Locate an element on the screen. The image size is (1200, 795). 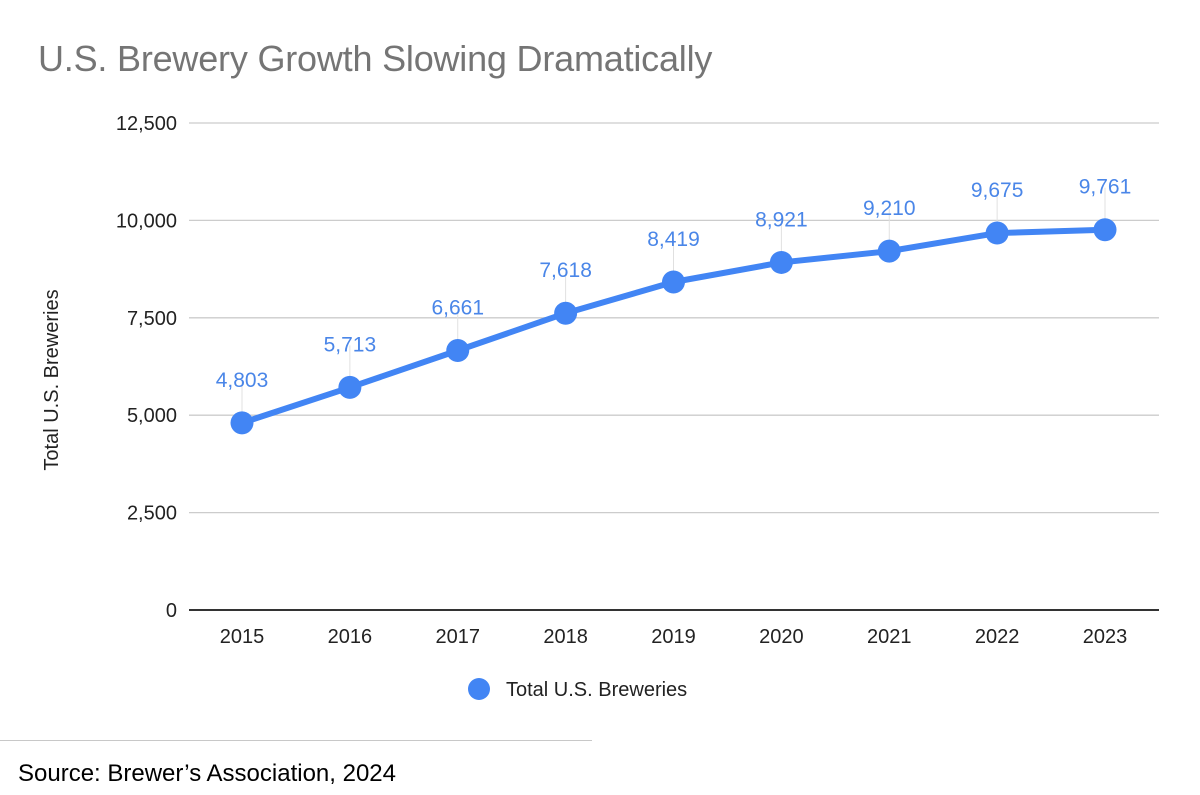
source-divider is located at coordinates (296, 740).